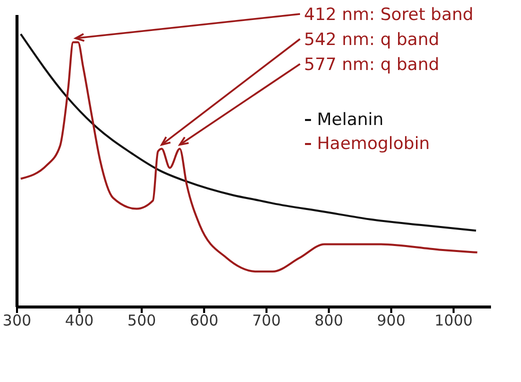 This screenshot has height=382, width=521. I want to click on x-tick-label: 500, so click(141, 321).